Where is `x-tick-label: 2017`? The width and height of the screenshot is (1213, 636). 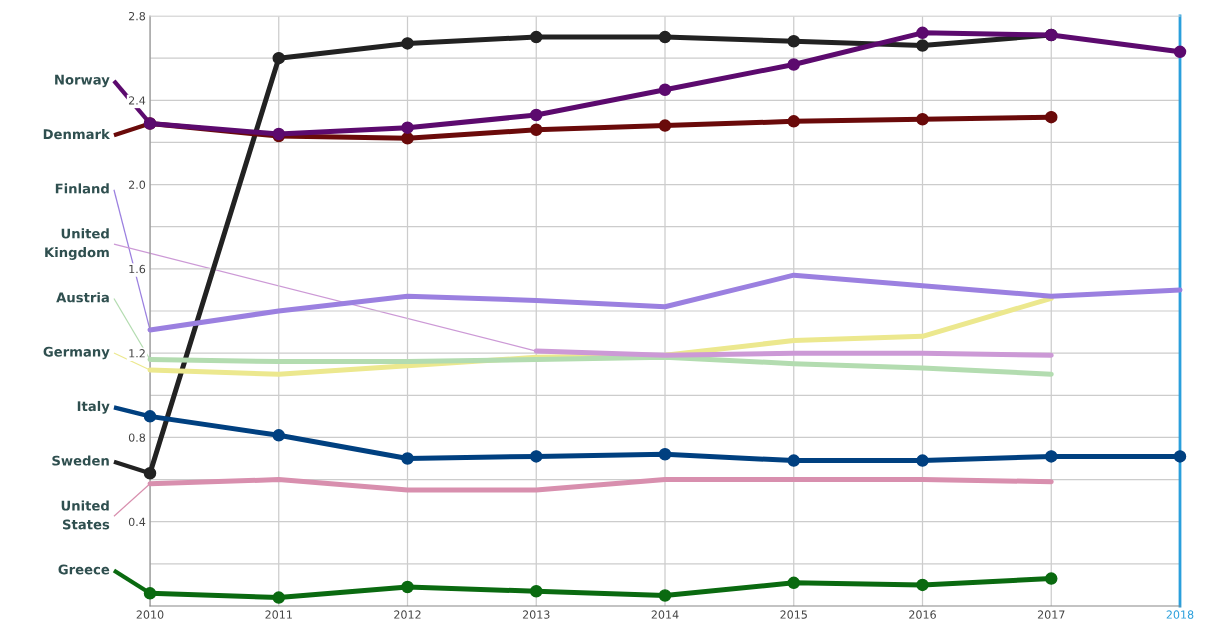
x-tick-label: 2017 is located at coordinates (1051, 614).